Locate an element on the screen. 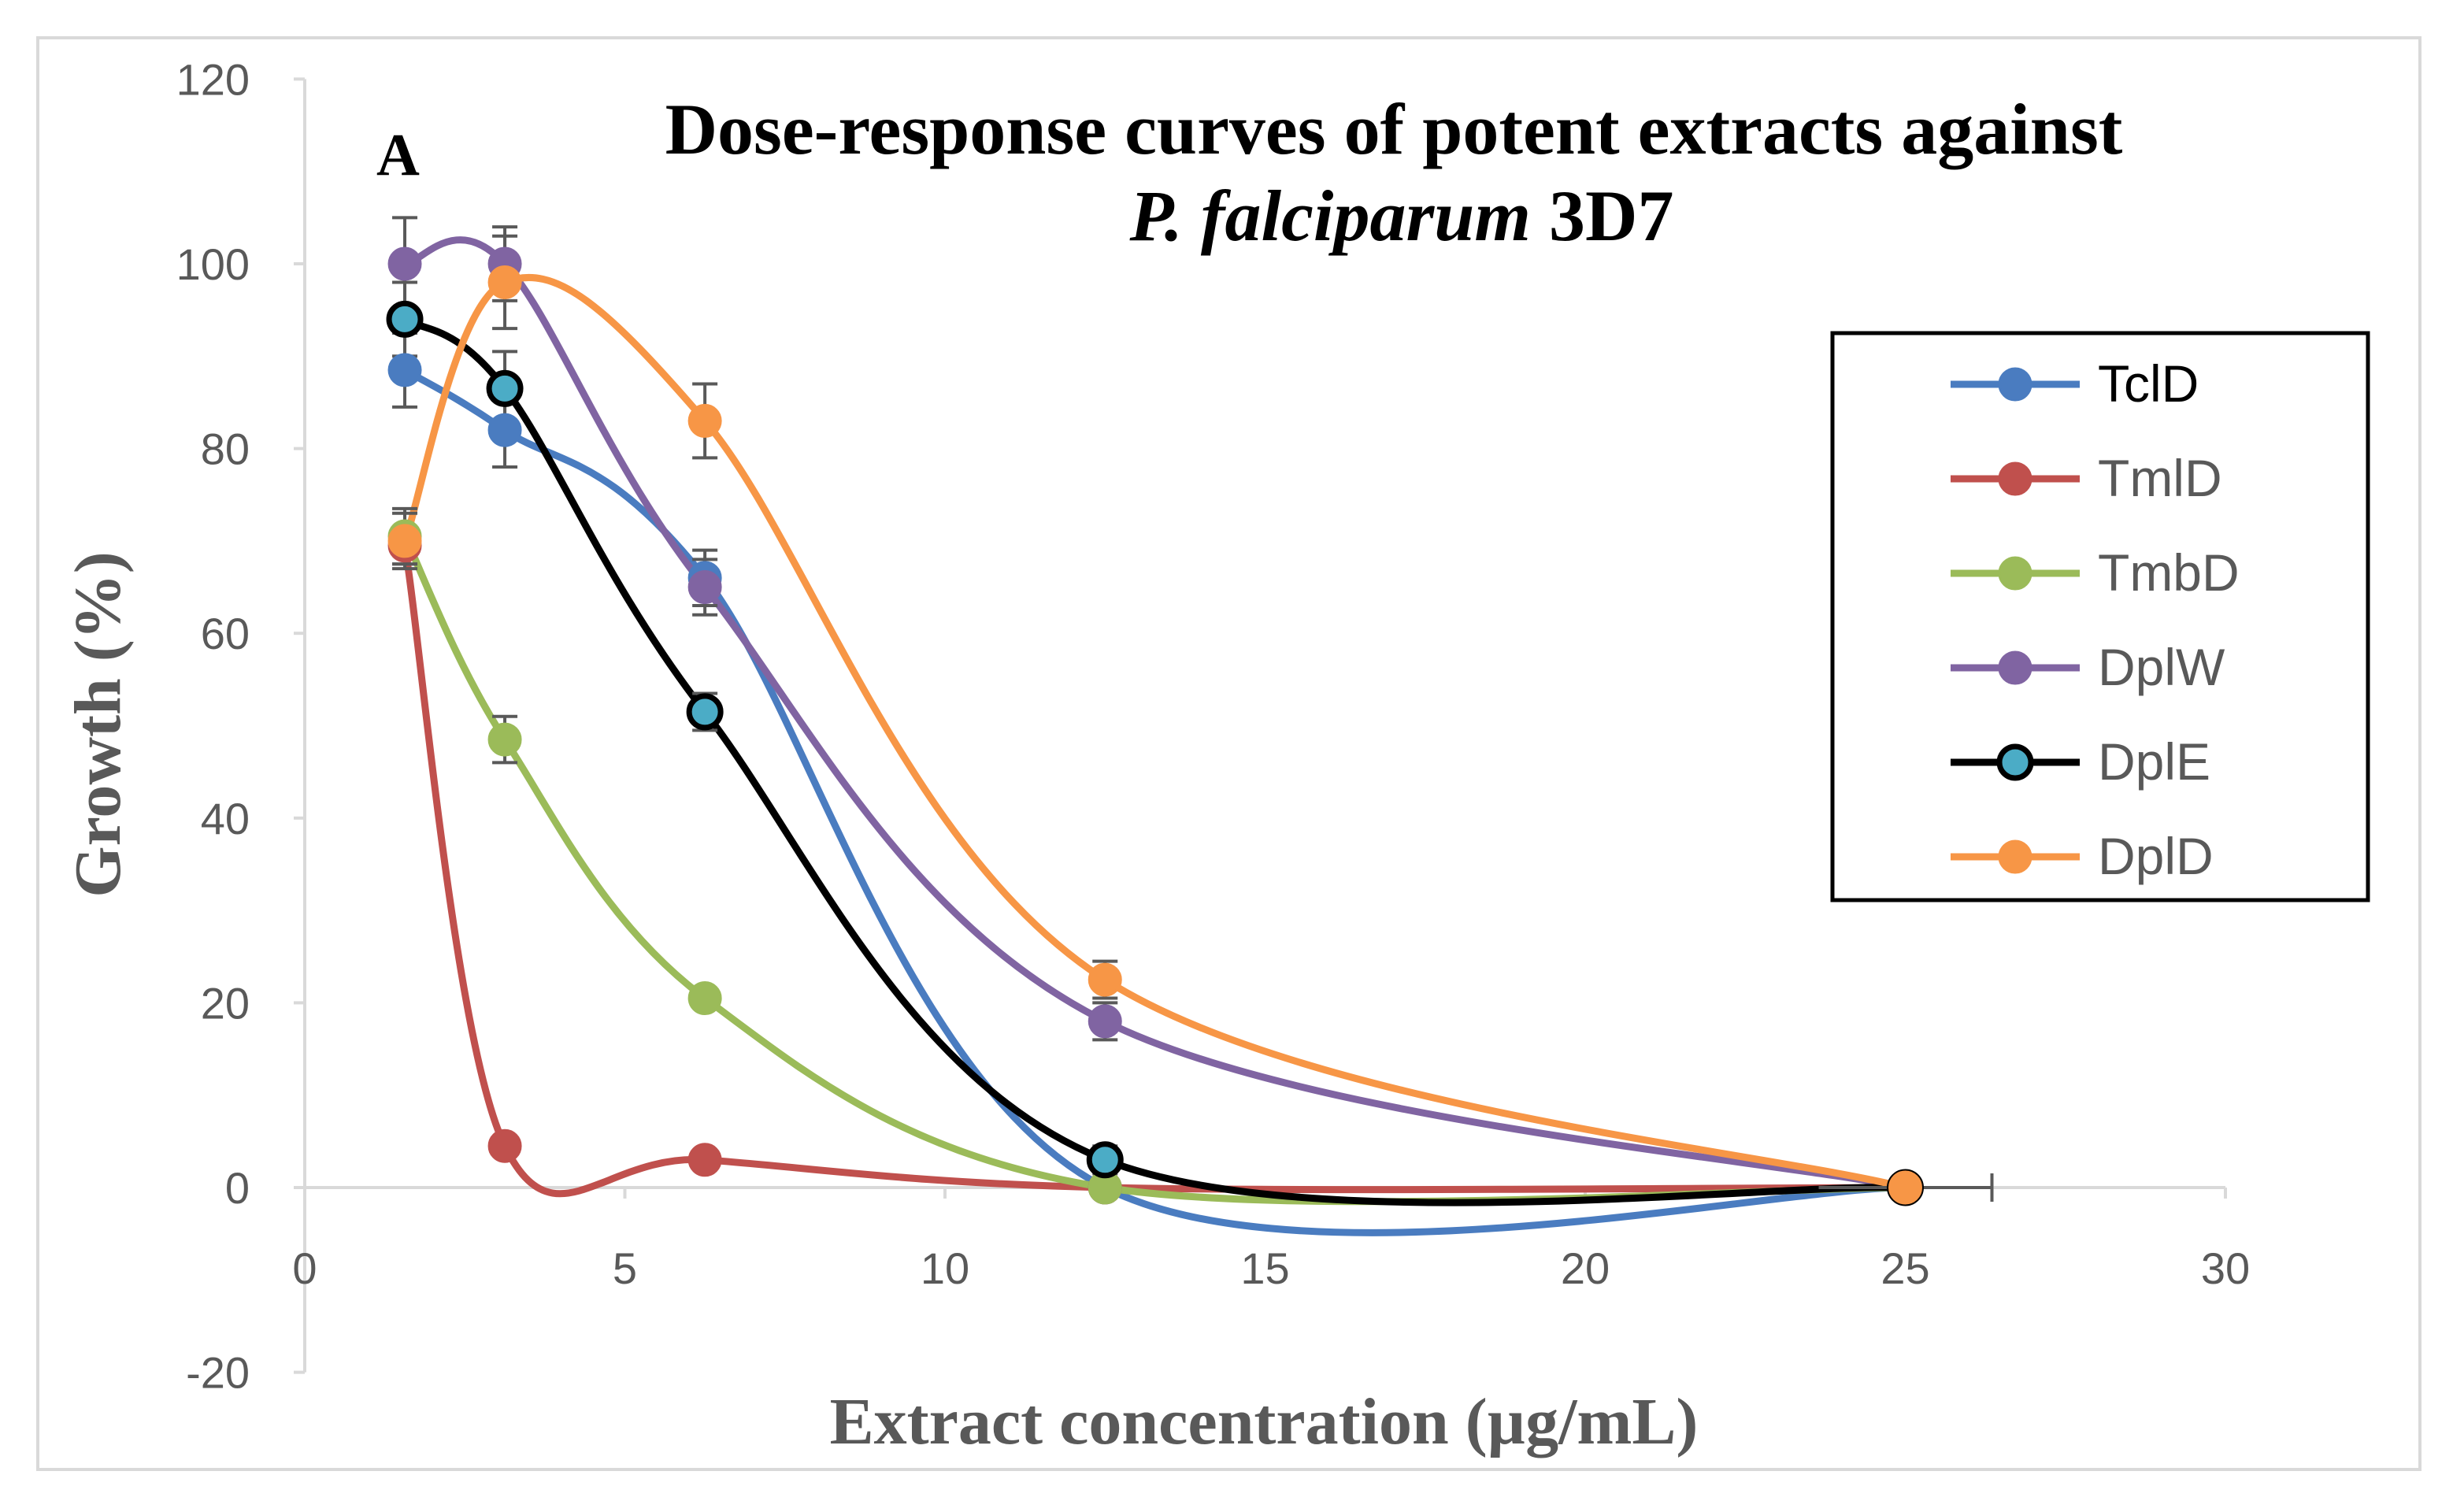  y-tick-label: 40 is located at coordinates (226, 818).